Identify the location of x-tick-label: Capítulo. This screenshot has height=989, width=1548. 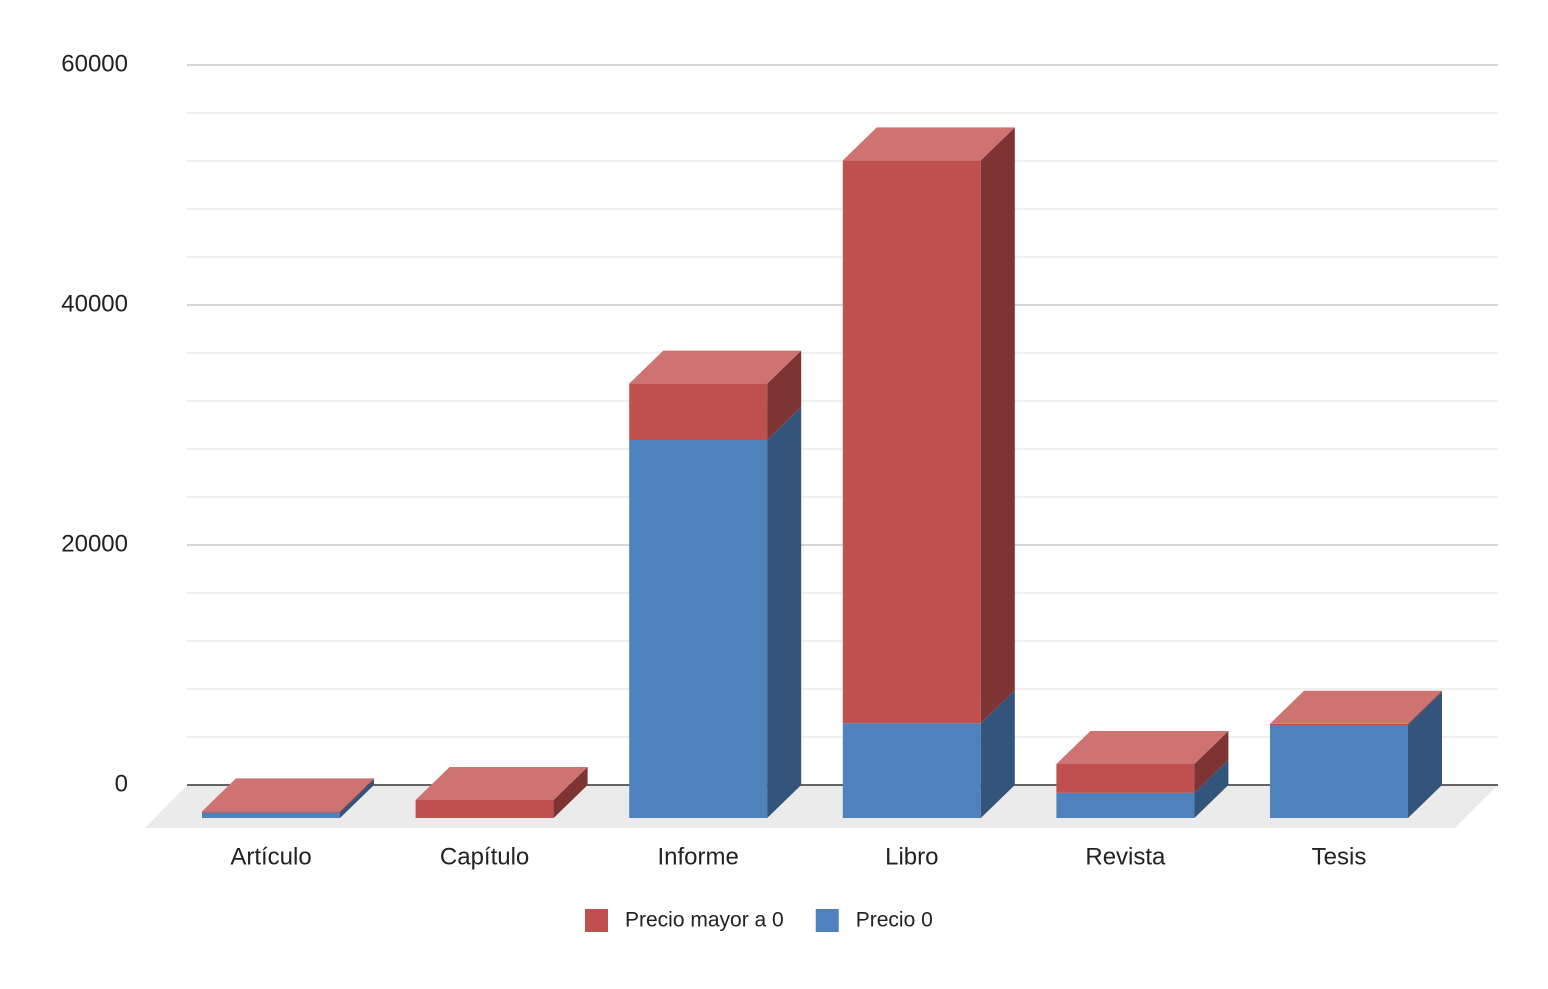
(484, 856).